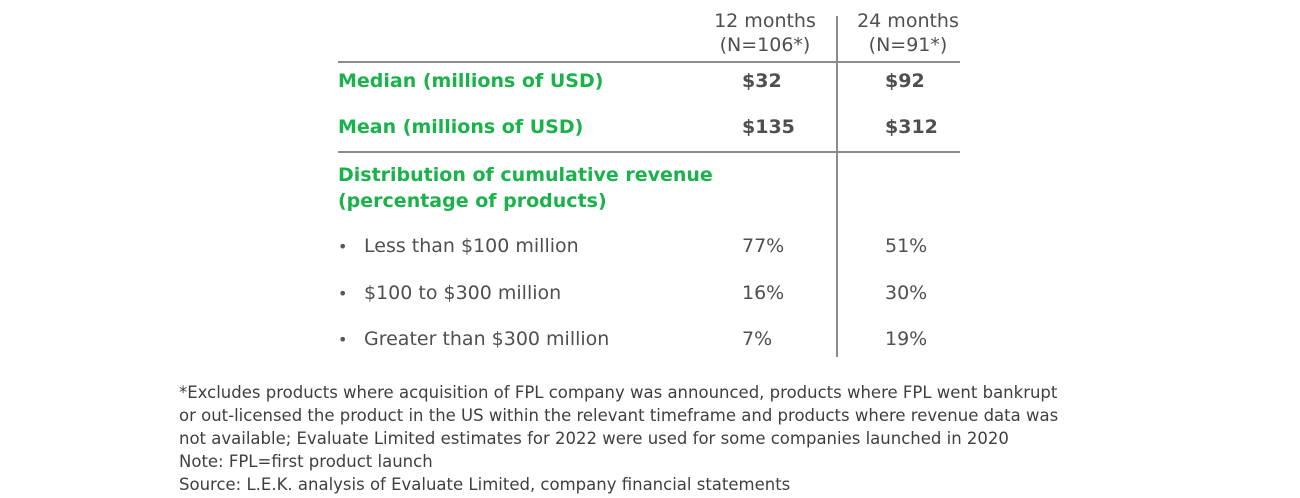 Image resolution: width=1300 pixels, height=498 pixels. I want to click on distribution-heading-line1: Distribution of cumulative revenue, so click(525, 175).